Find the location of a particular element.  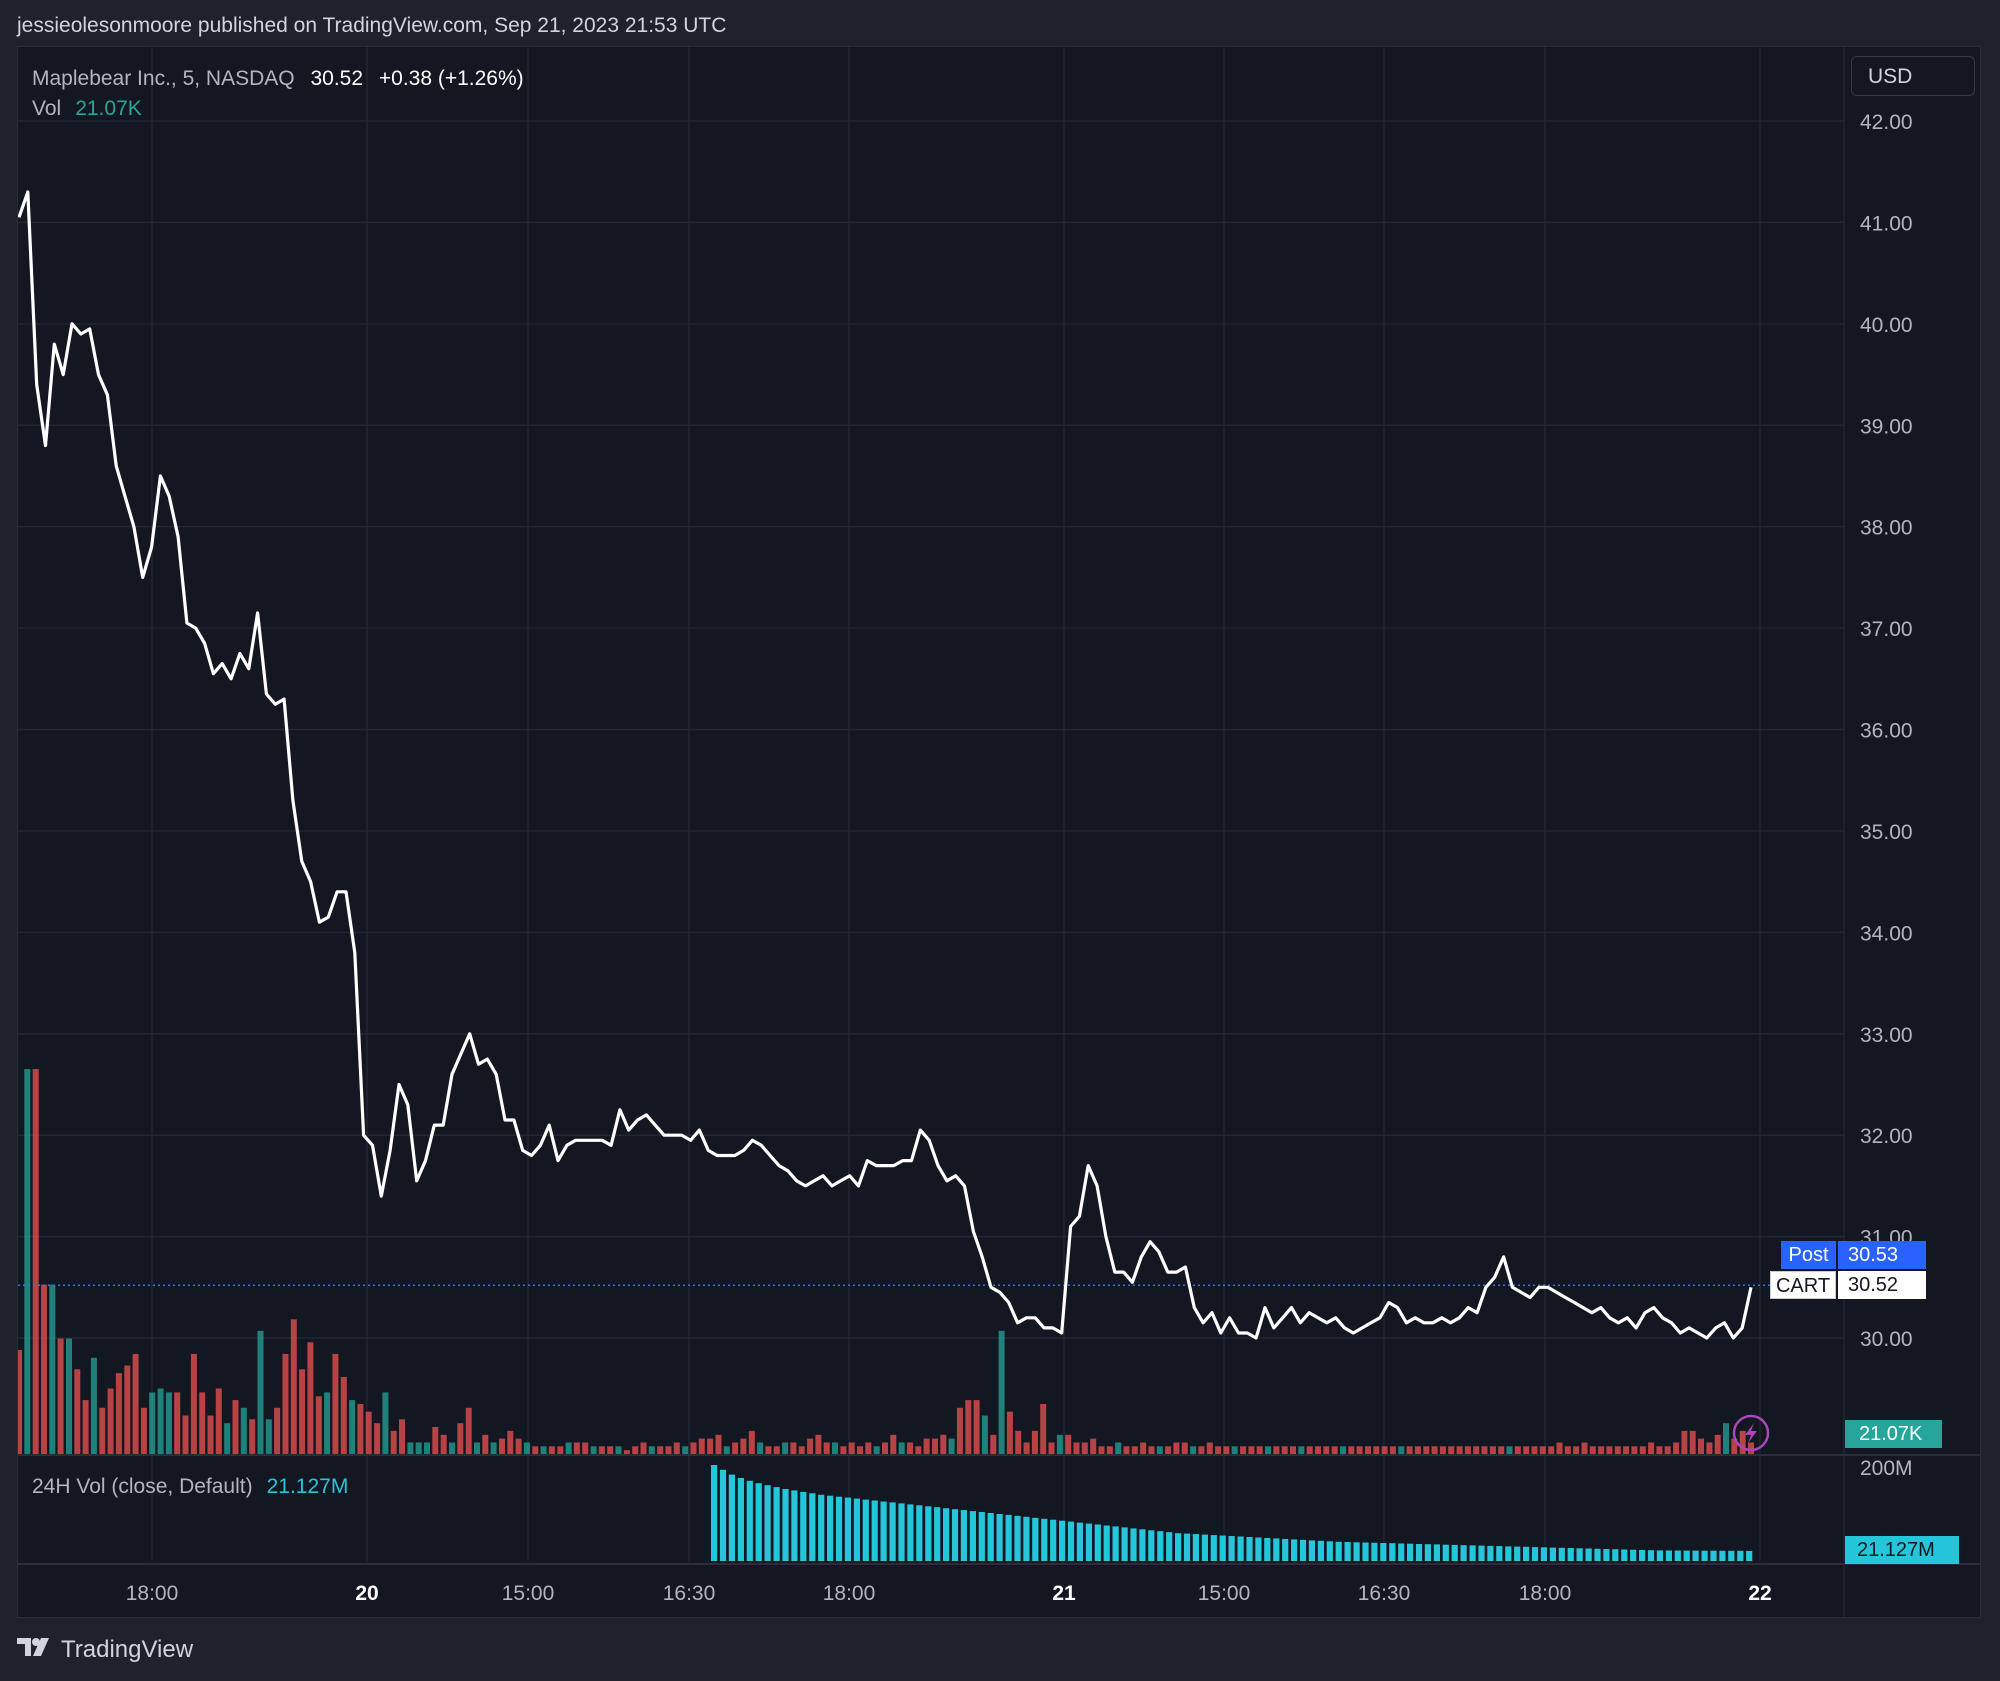

post-tag-value: 30.53 is located at coordinates (1882, 1255).